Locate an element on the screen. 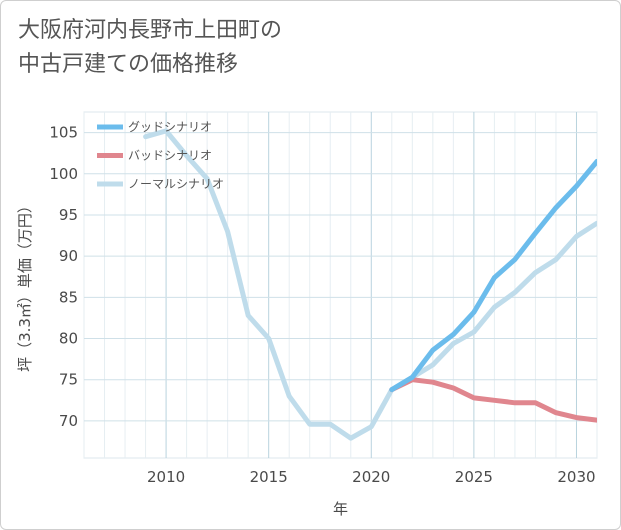 This screenshot has width=621, height=530. y-tick-label: 75 is located at coordinates (68, 380).